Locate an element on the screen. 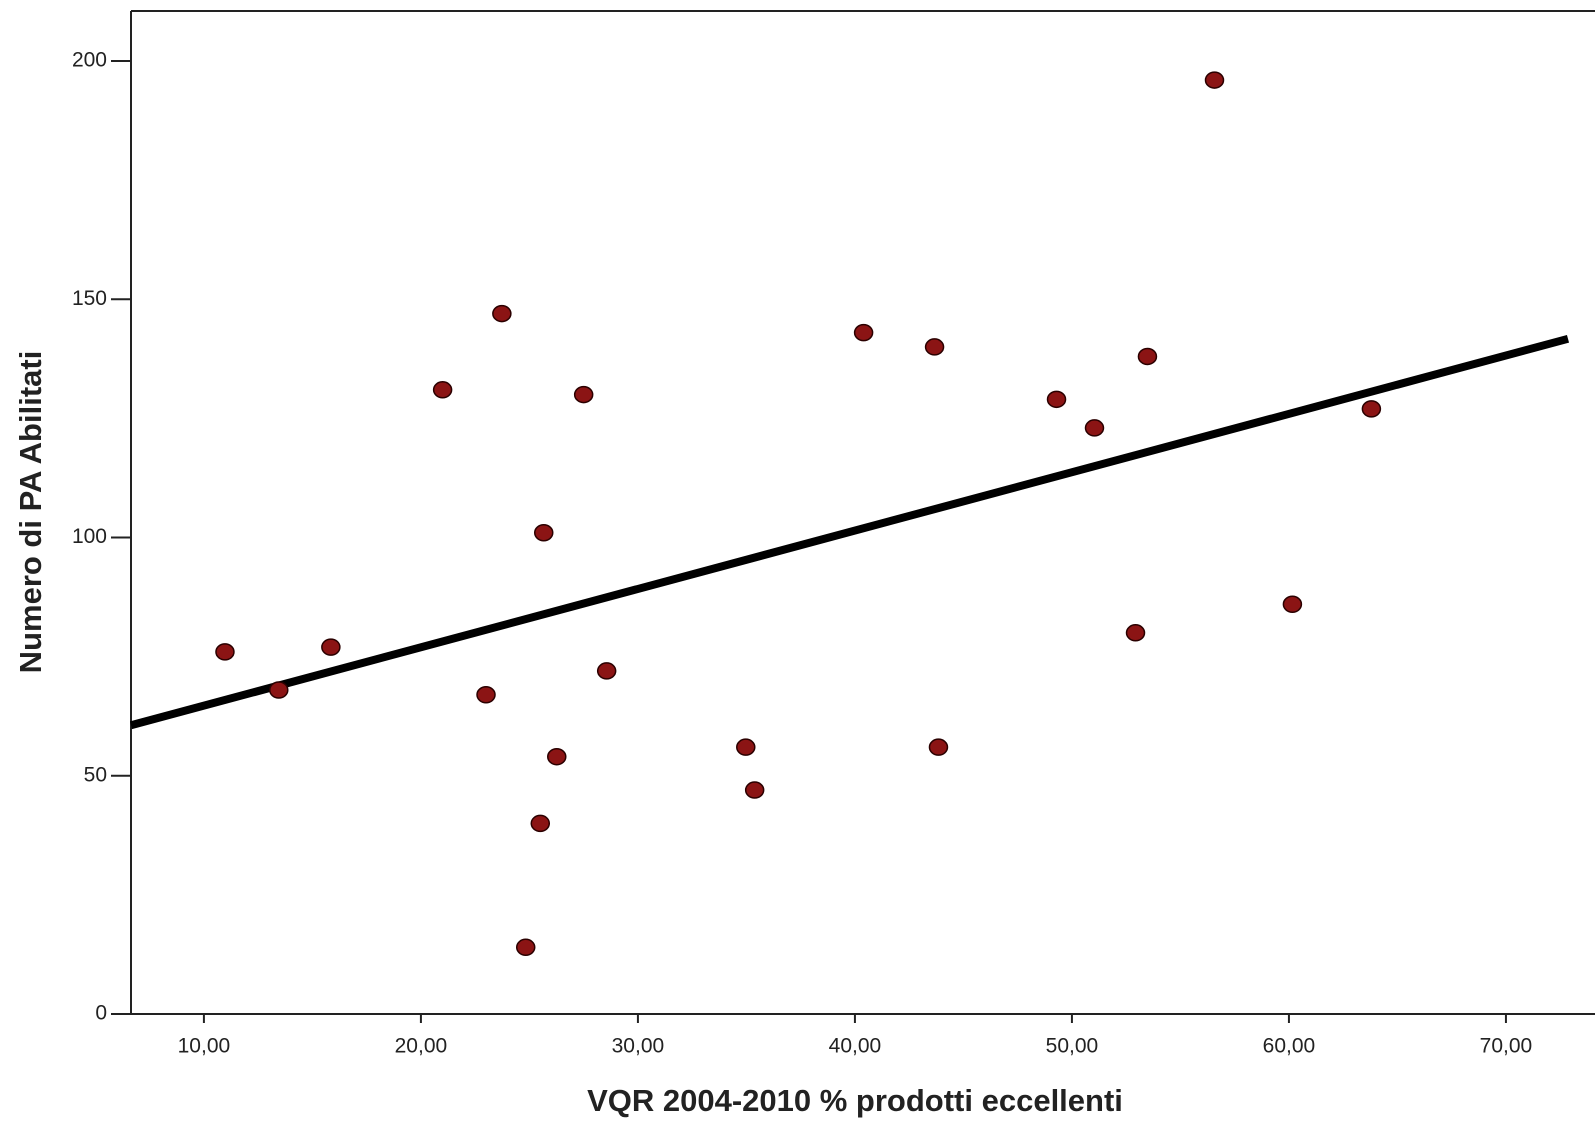  x-tick-label: 20,00 is located at coordinates (421, 1046).